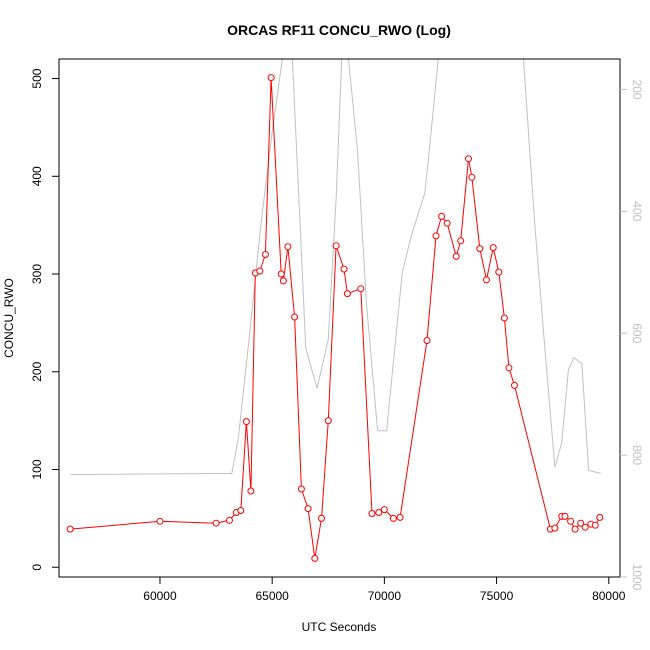  I want to click on y2-tick-label: 1000, so click(637, 577).